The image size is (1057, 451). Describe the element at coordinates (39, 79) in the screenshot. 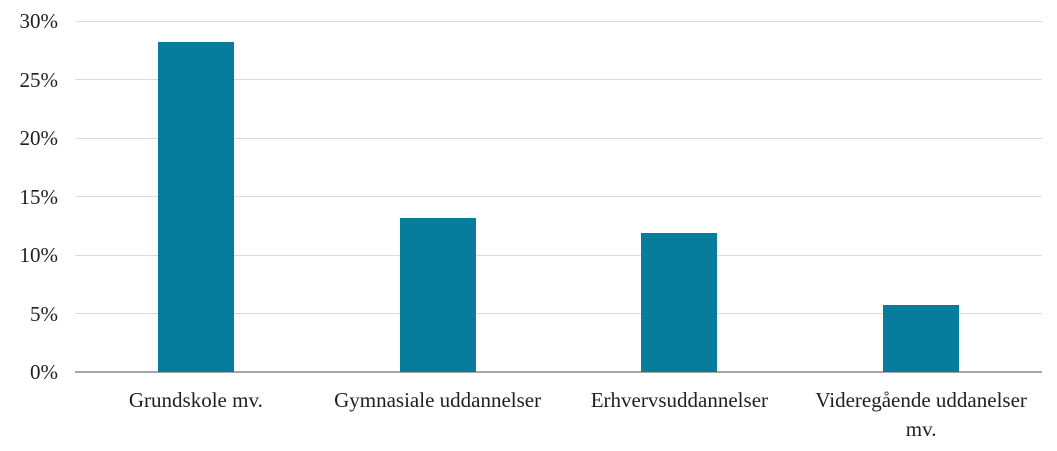

I see `y-tick-label: 25%` at that location.